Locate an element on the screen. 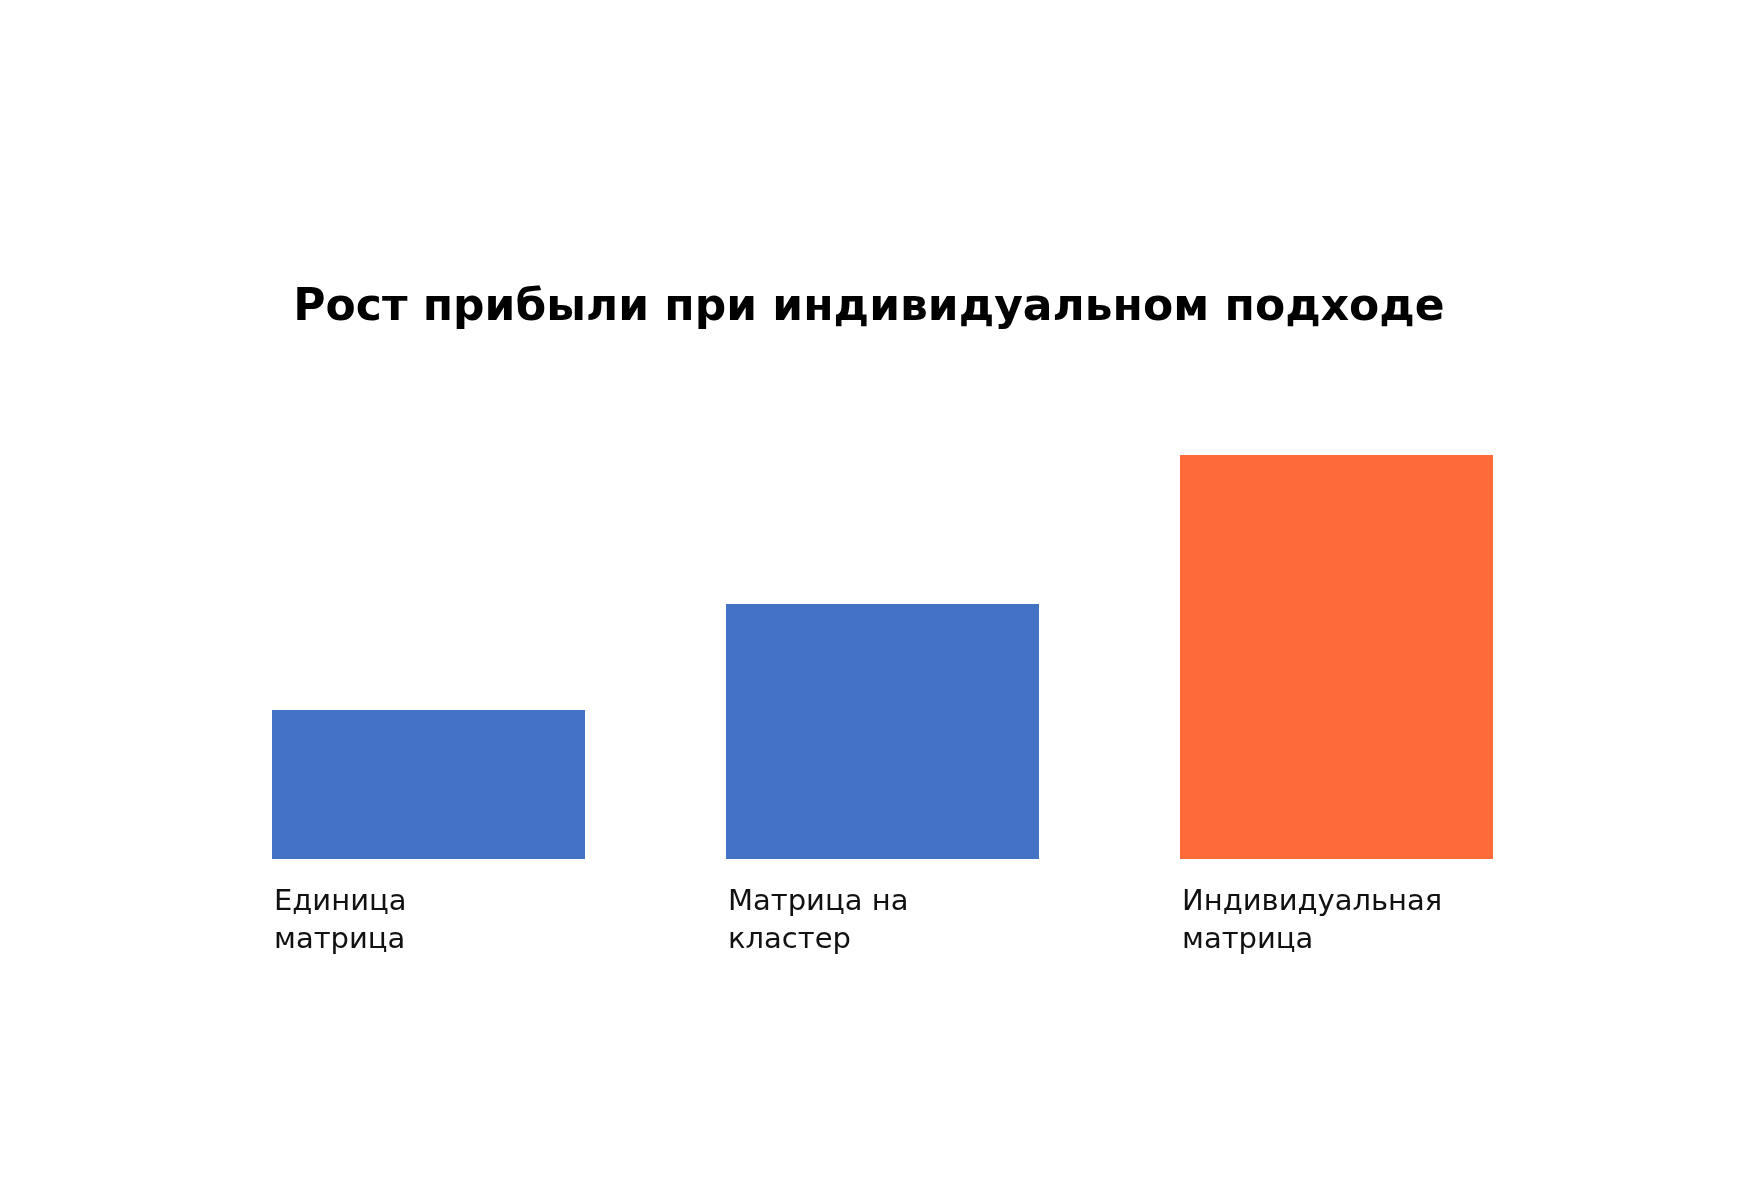  x-tick-label: Индивидуальная матрица is located at coordinates (1312, 919).